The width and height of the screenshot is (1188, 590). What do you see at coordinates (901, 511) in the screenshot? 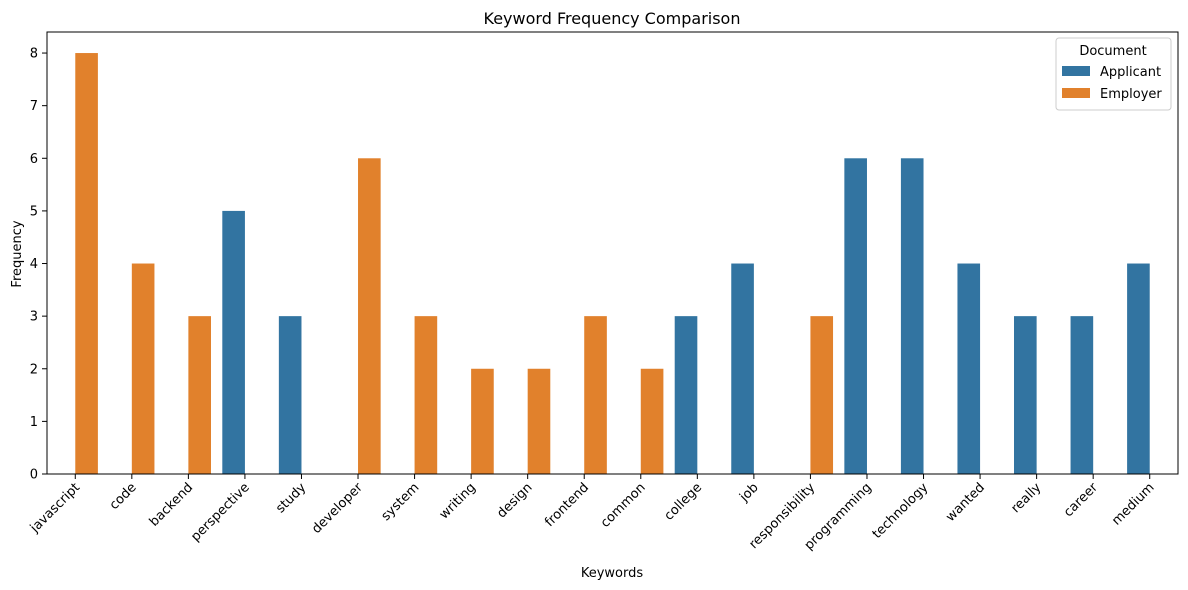
I see `x-tick-label-technology: technology` at bounding box center [901, 511].